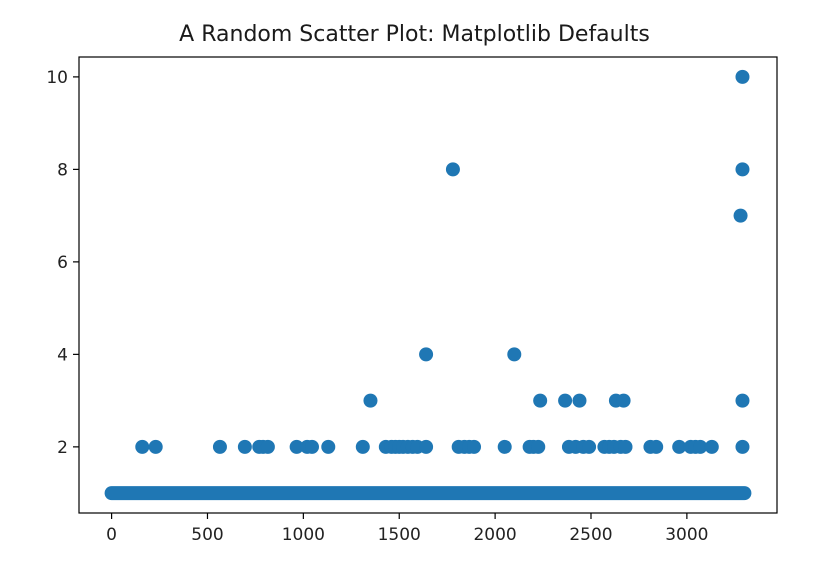 The height and width of the screenshot is (581, 829). I want to click on x-tick-label: 1000, so click(303, 535).